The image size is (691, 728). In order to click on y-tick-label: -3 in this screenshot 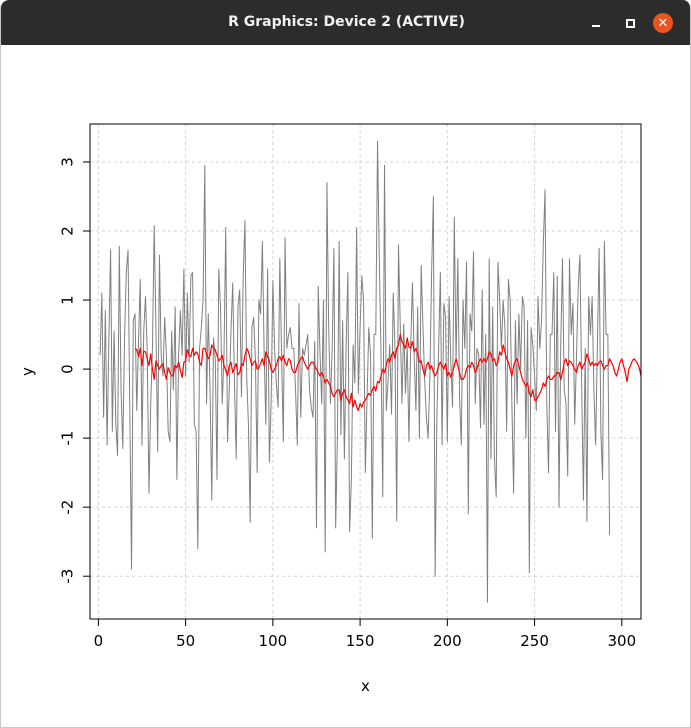, I will do `click(68, 576)`.